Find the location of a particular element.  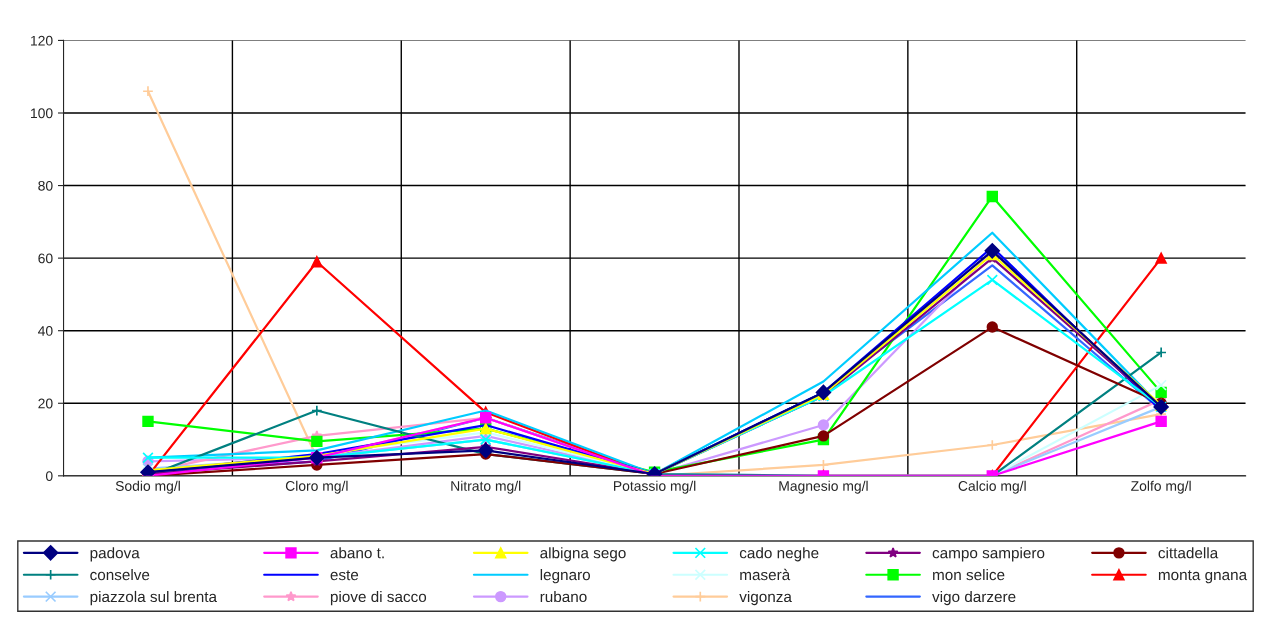

x-tick-label: Magnesio mg/l is located at coordinates (823, 487).